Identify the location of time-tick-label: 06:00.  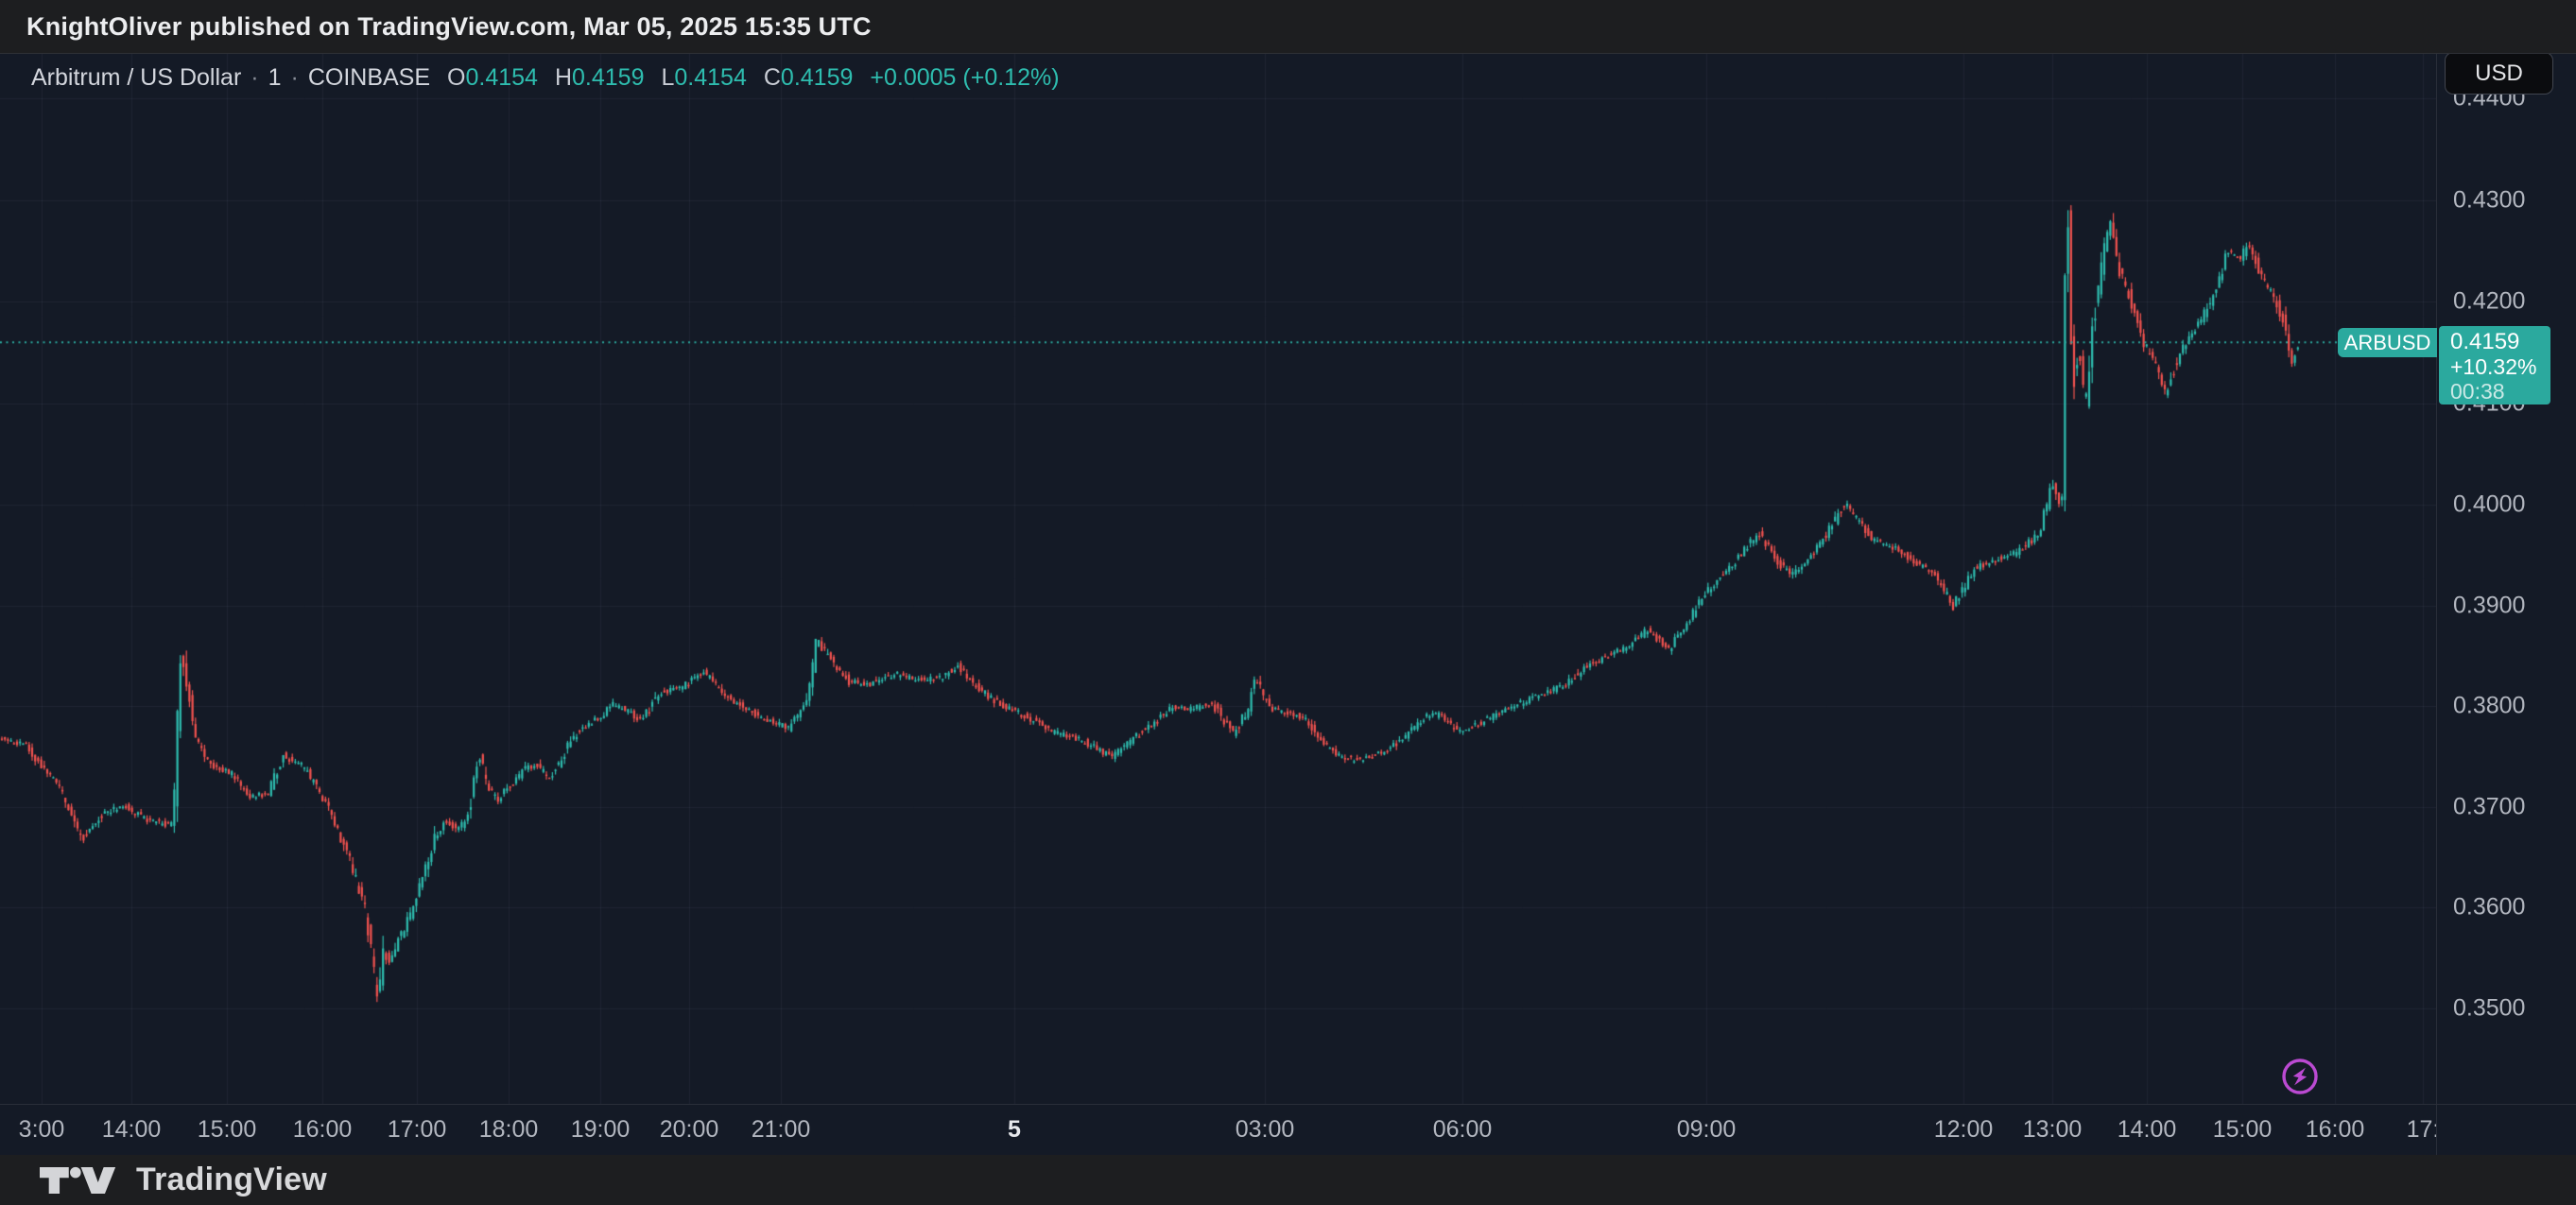
(1462, 1129).